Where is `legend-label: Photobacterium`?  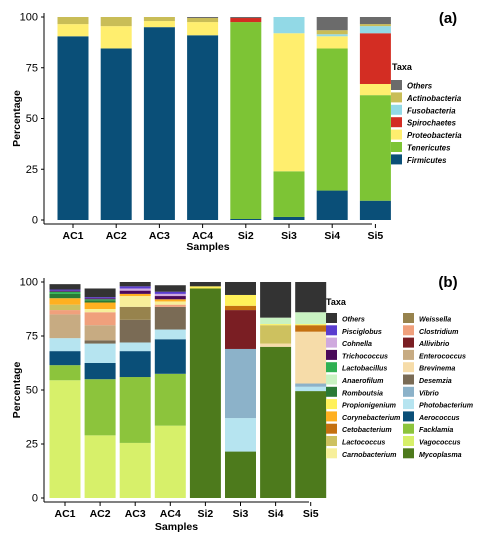 legend-label: Photobacterium is located at coordinates (446, 406).